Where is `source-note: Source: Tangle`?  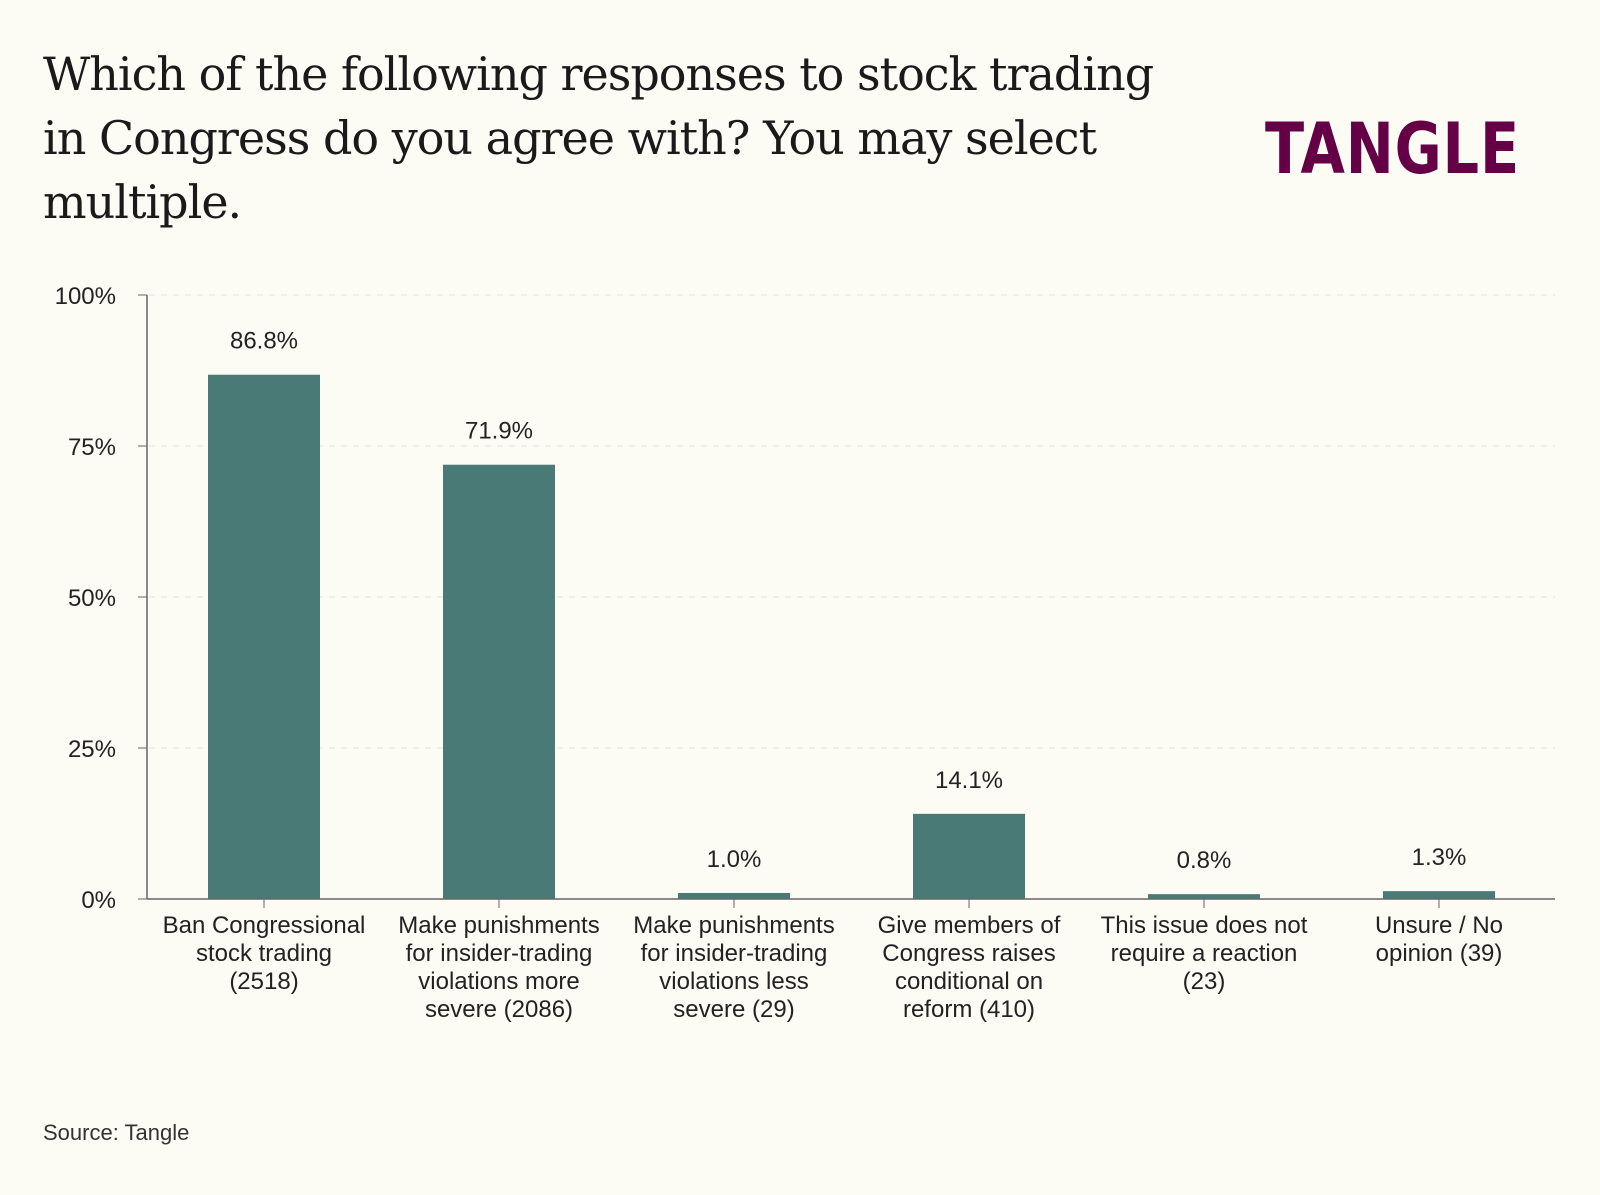 source-note: Source: Tangle is located at coordinates (116, 1132).